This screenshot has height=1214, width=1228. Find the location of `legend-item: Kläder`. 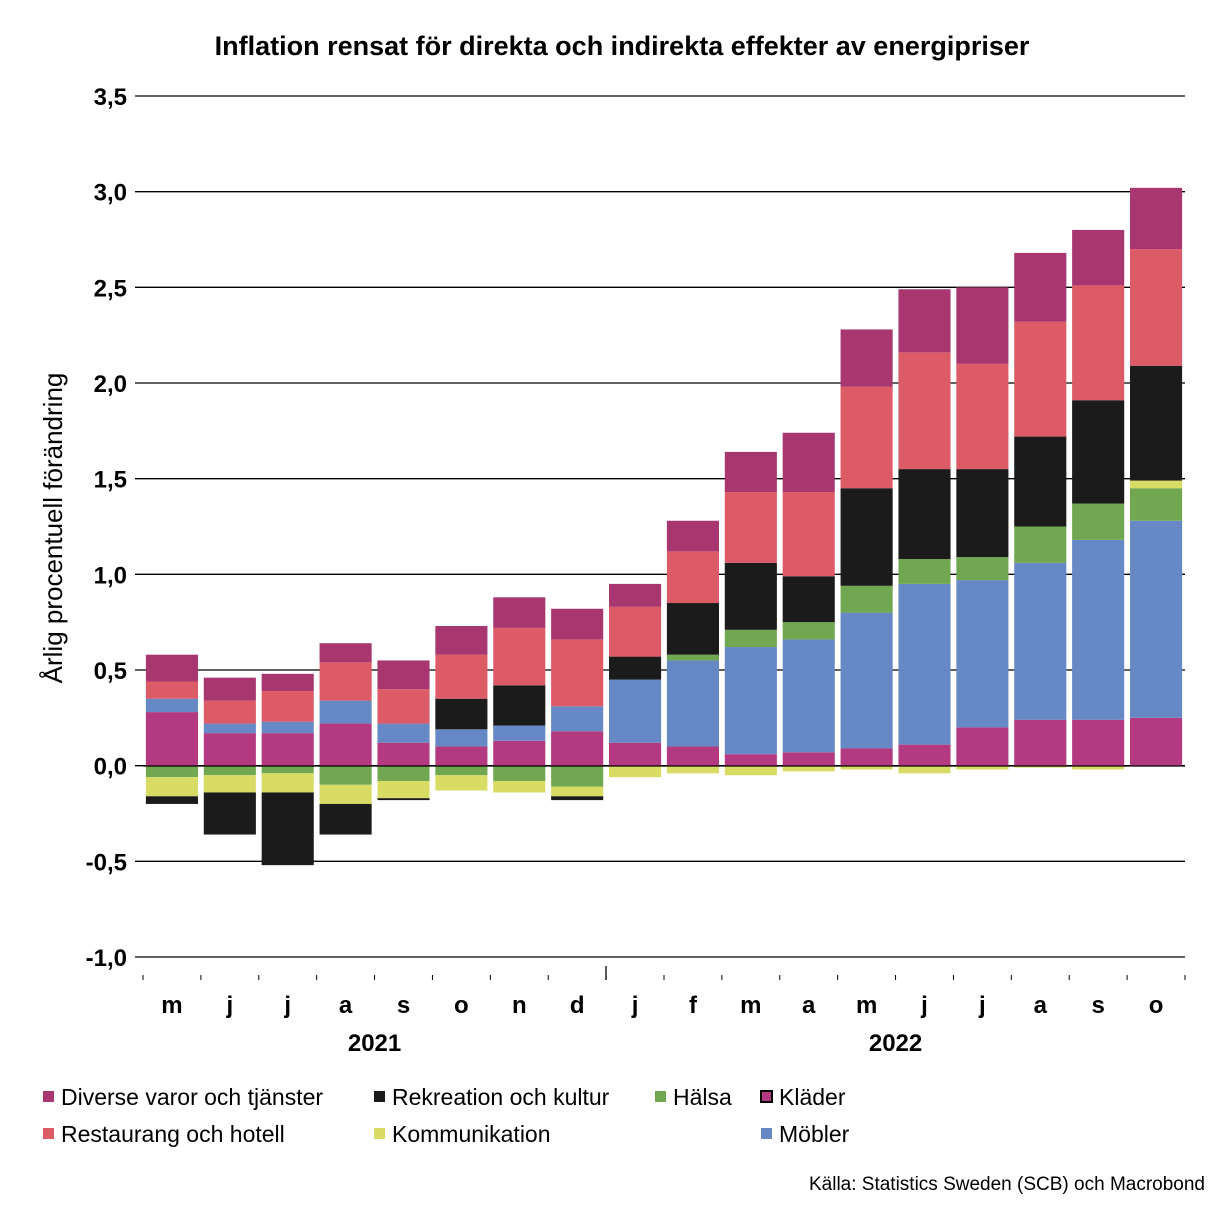

legend-item: Kläder is located at coordinates (803, 1097).